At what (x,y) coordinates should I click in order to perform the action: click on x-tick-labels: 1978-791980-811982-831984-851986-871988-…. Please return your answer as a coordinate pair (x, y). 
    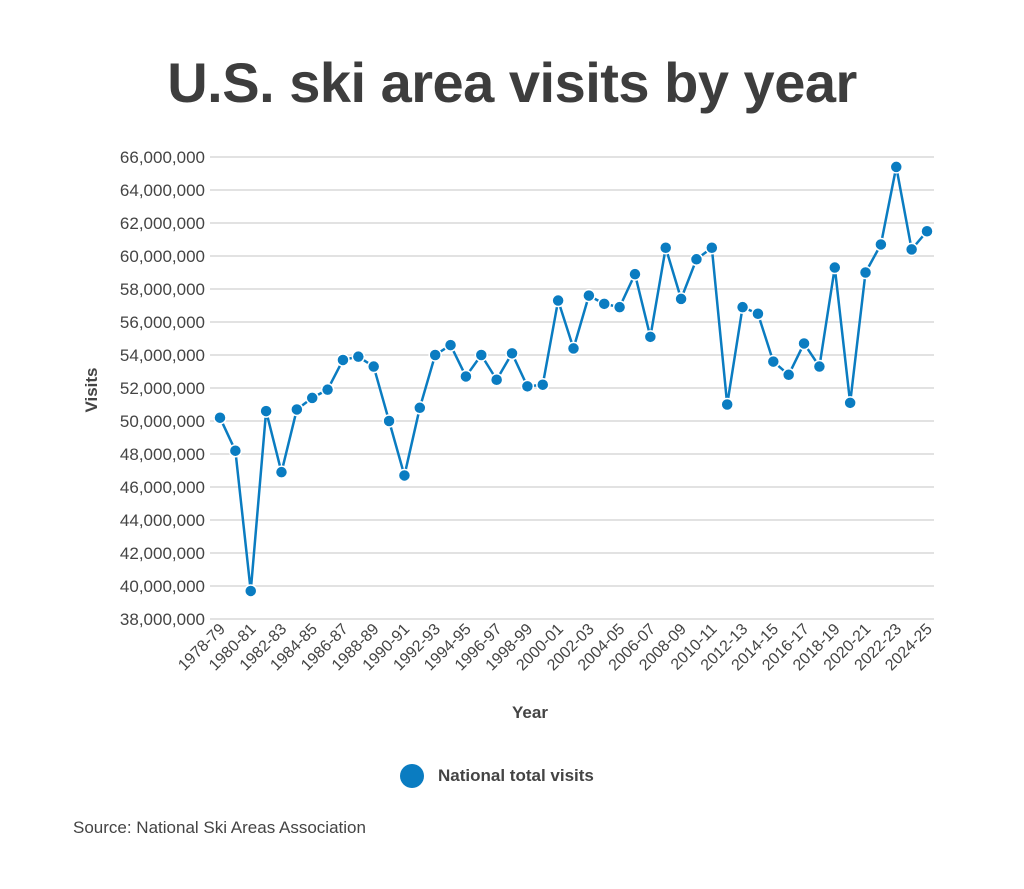
    Looking at the image, I should click on (555, 648).